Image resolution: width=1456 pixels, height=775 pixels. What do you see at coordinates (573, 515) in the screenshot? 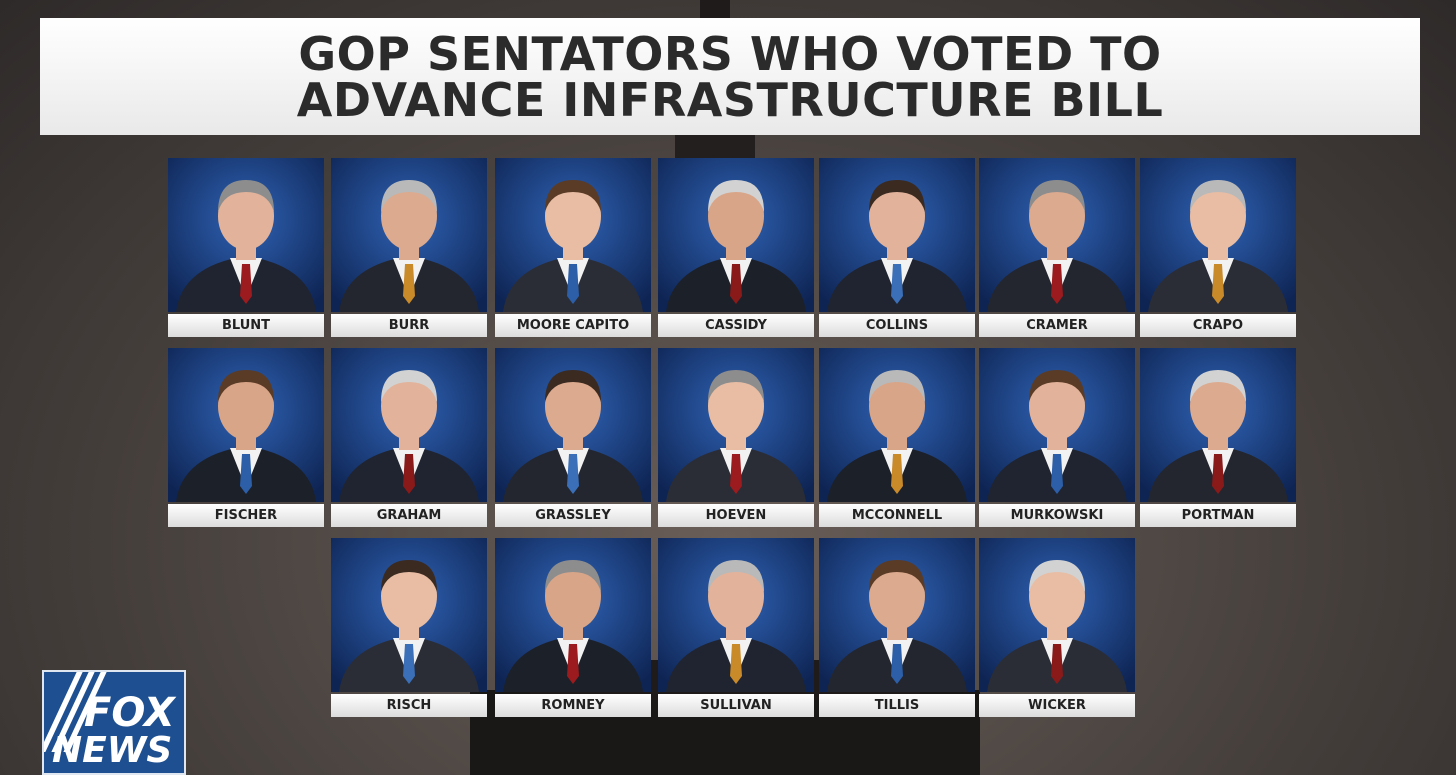
I see `senator-name: GRASSLEY` at bounding box center [573, 515].